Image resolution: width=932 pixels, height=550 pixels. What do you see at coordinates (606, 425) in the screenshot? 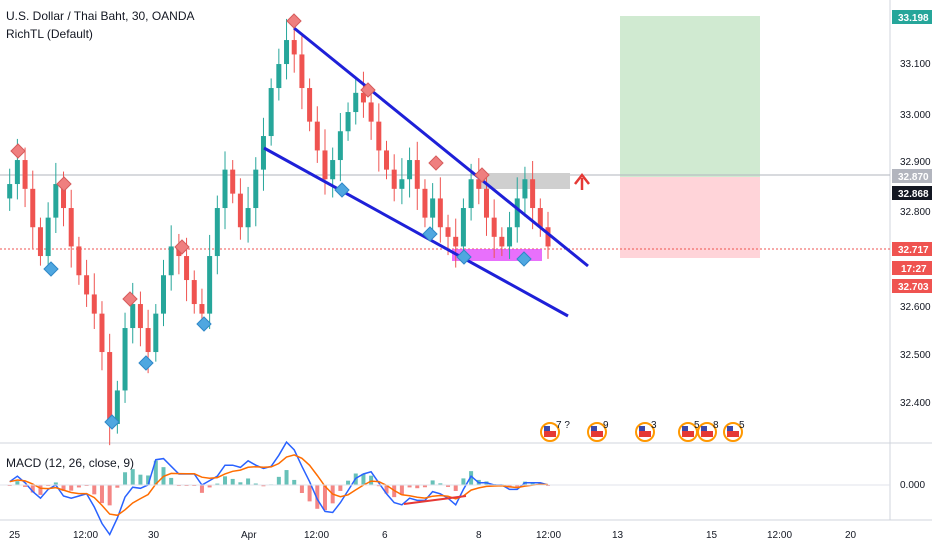
I see `event-badge-count: 9` at bounding box center [606, 425].